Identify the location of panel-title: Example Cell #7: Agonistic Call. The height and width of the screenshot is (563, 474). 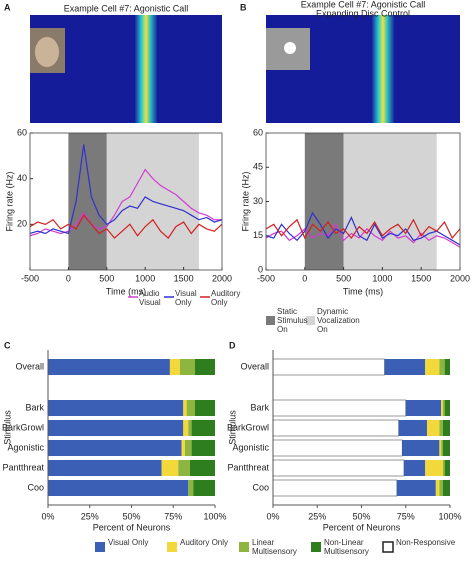
(126, 8).